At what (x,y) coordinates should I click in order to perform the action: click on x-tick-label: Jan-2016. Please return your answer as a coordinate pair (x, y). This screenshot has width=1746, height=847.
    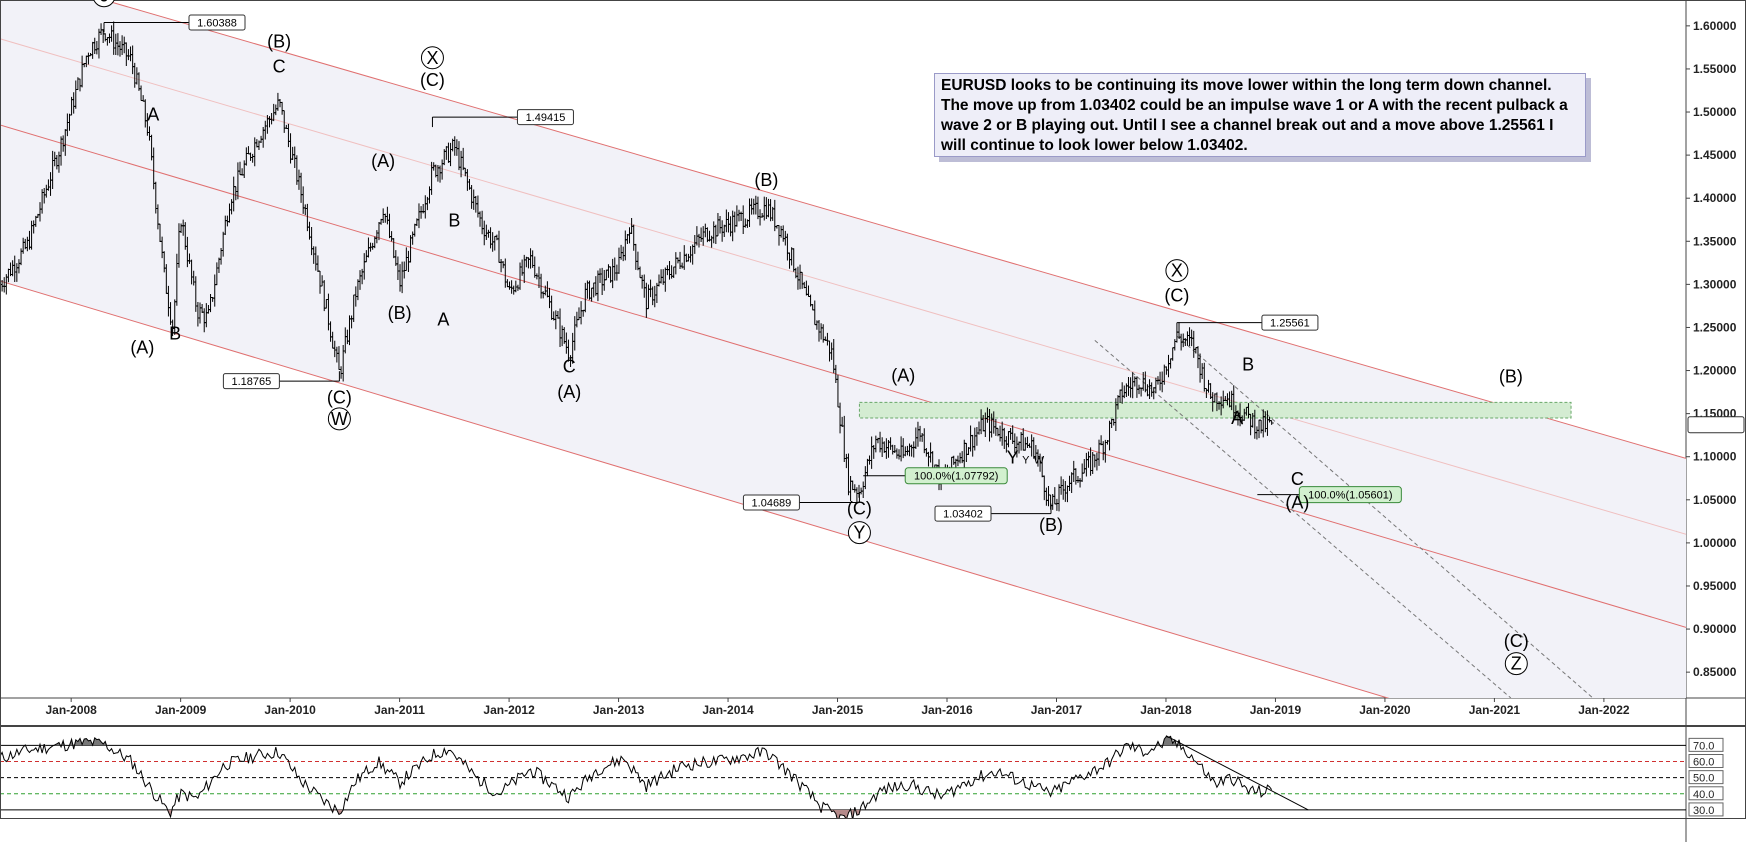
    Looking at the image, I should click on (947, 710).